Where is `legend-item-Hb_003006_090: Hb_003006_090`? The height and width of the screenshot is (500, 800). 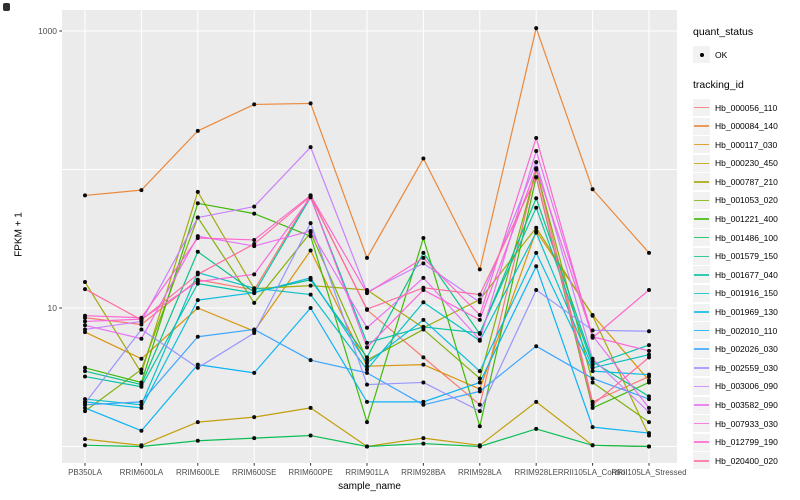
legend-item-Hb_003006_090: Hb_003006_090 is located at coordinates (746, 386).